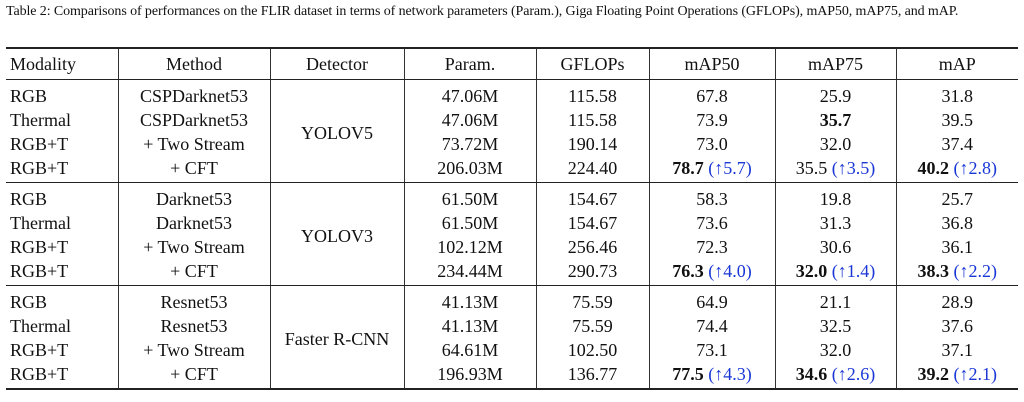 This screenshot has height=402, width=1024. What do you see at coordinates (730, 167) in the screenshot?
I see `map50-cell-improvement: (↑5.7)` at bounding box center [730, 167].